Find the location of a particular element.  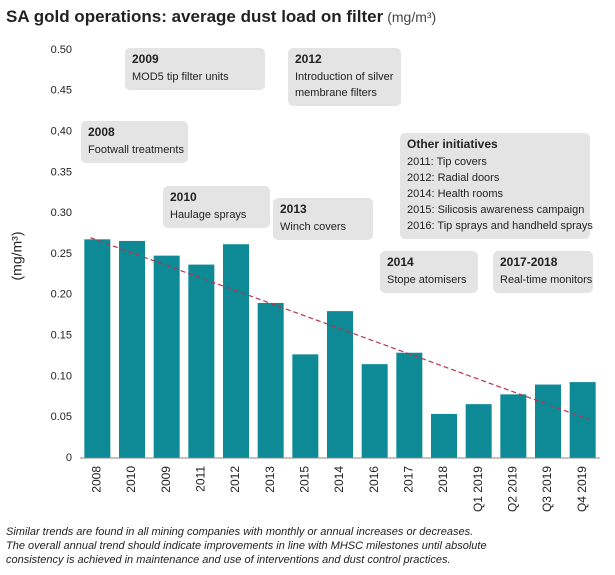

annotation-line: 2016: Tip sprays and handheld sprays is located at coordinates (500, 226).